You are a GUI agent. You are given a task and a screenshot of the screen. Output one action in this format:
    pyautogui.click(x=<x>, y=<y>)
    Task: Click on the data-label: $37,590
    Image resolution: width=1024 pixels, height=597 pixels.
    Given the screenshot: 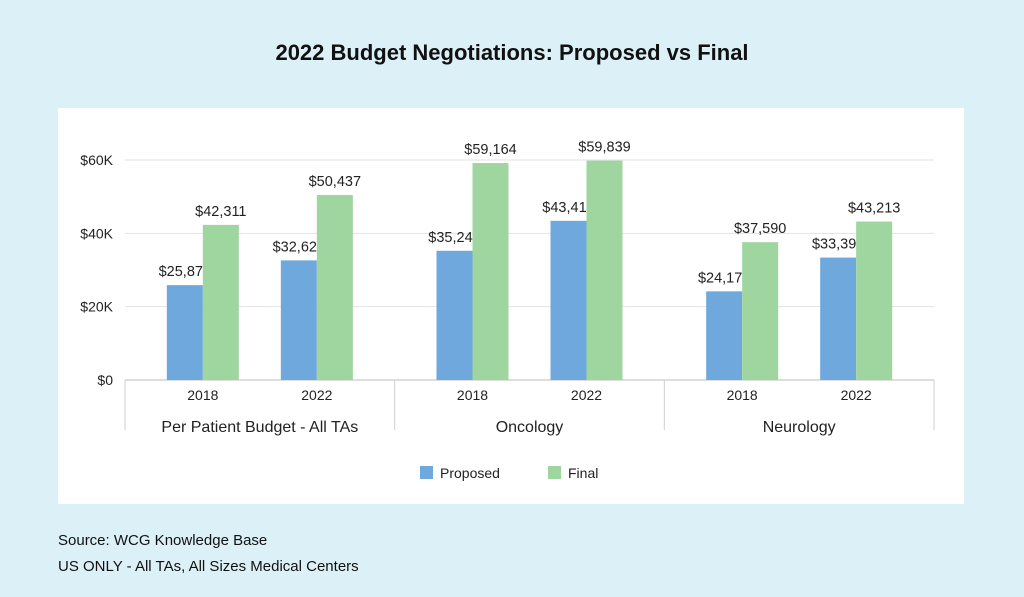 What is the action you would take?
    pyautogui.click(x=760, y=229)
    